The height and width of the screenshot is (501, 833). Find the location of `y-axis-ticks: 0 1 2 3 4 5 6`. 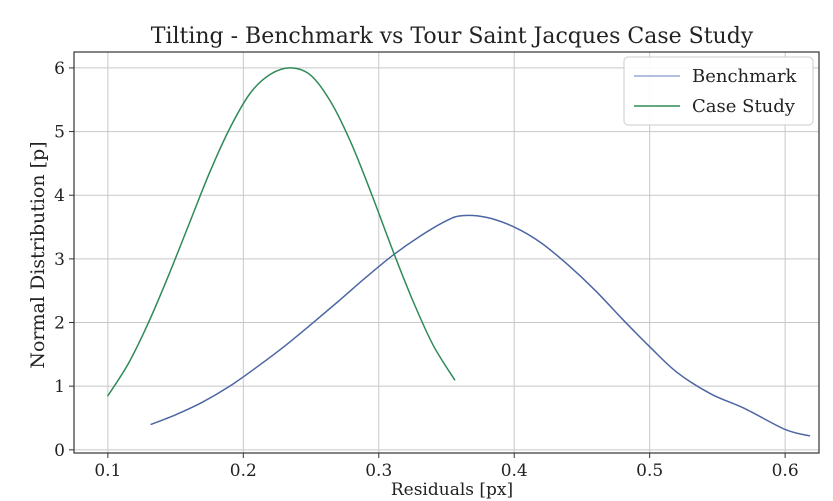

y-axis-ticks: 0 1 2 3 4 5 6 is located at coordinates (64, 260).